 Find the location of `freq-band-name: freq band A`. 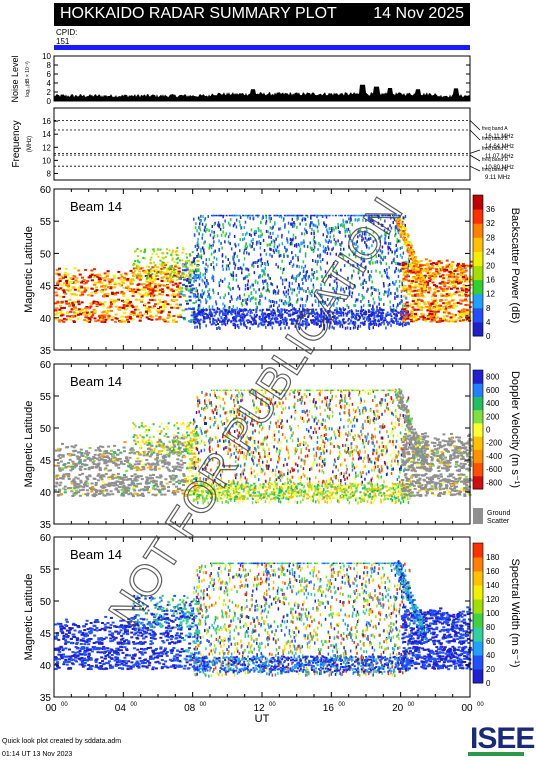

freq-band-name: freq band A is located at coordinates (495, 129).